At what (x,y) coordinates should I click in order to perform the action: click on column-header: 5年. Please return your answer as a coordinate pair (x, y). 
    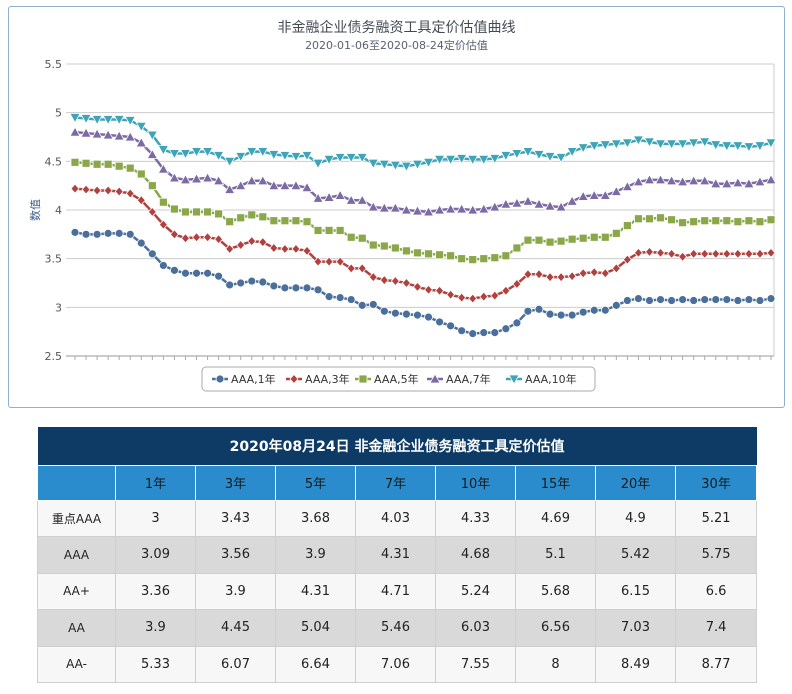
    Looking at the image, I should click on (315, 482).